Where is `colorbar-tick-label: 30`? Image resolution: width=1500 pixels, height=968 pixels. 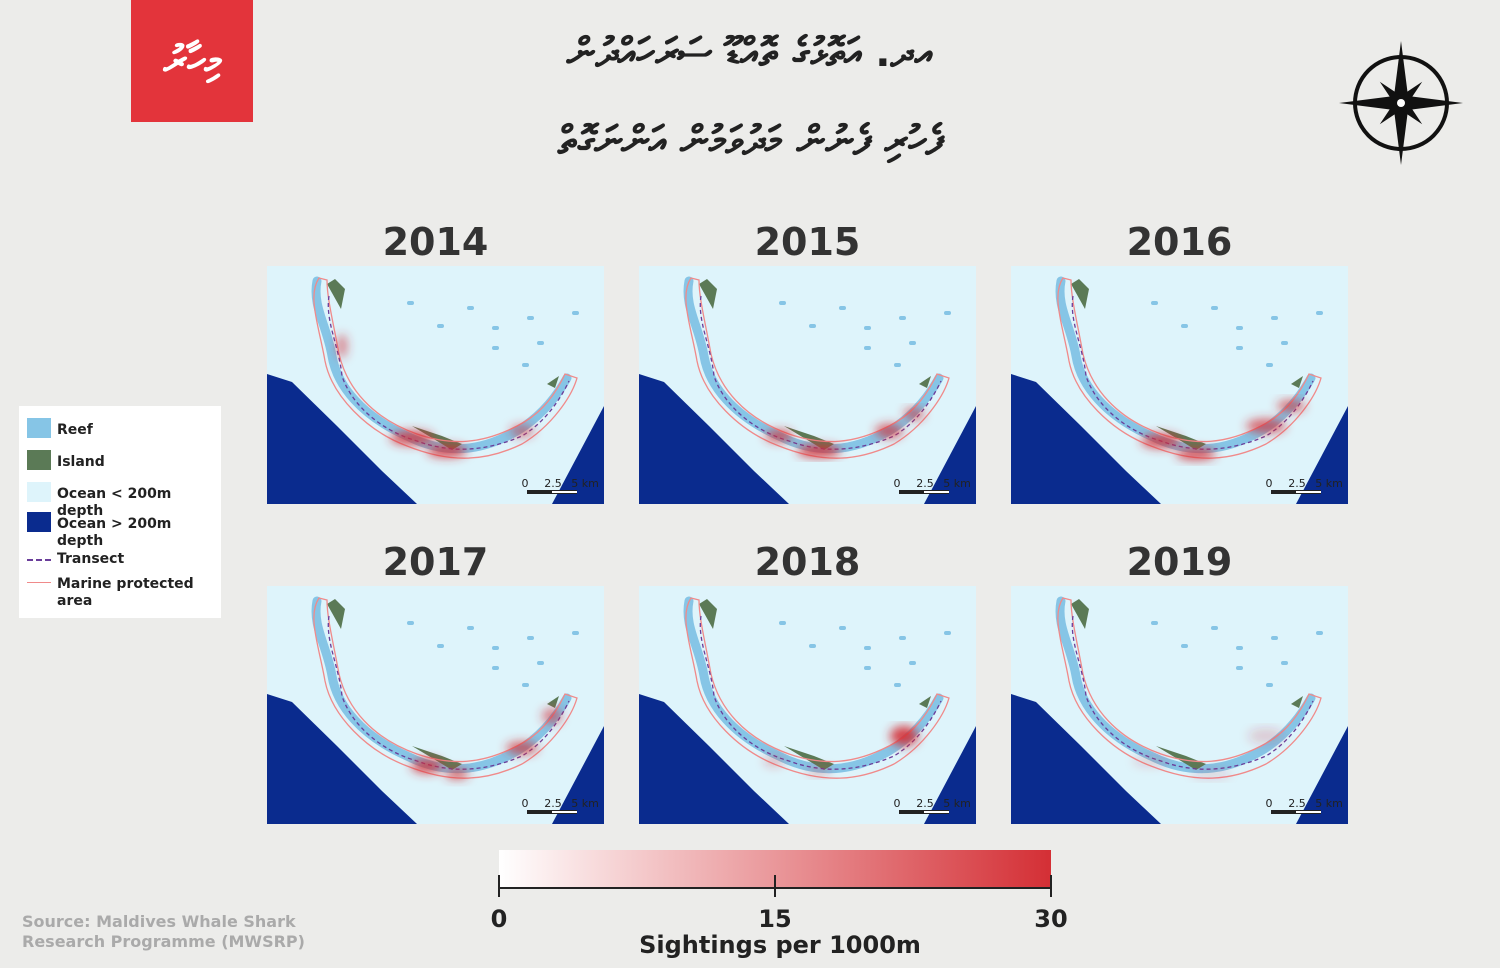
colorbar-tick-label: 30 is located at coordinates (1050, 919).